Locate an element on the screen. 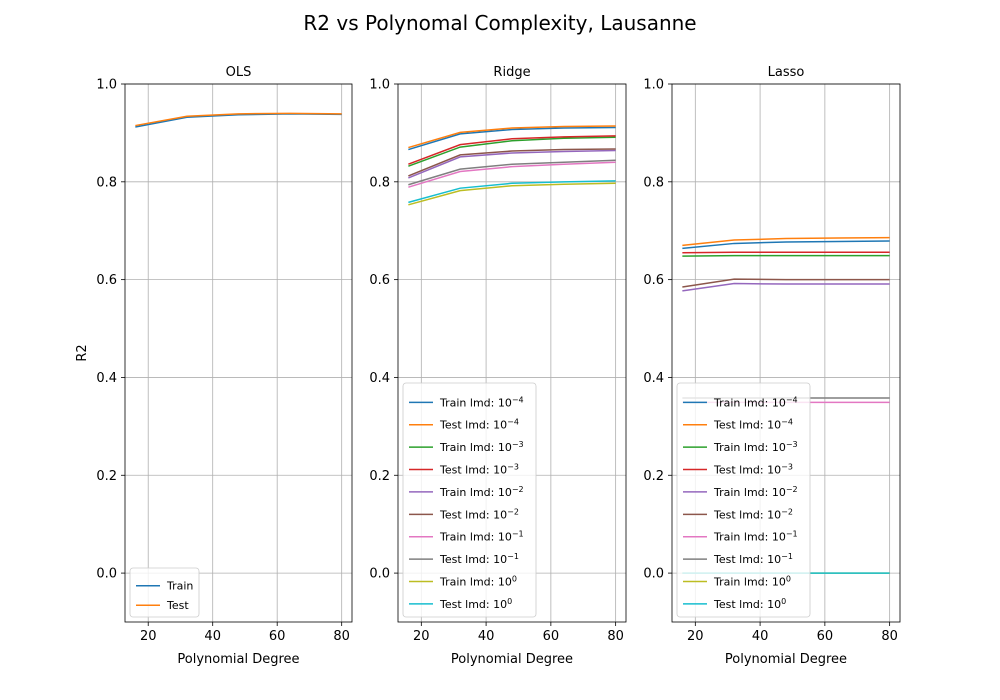  y-axis-label: R2 is located at coordinates (82, 352).